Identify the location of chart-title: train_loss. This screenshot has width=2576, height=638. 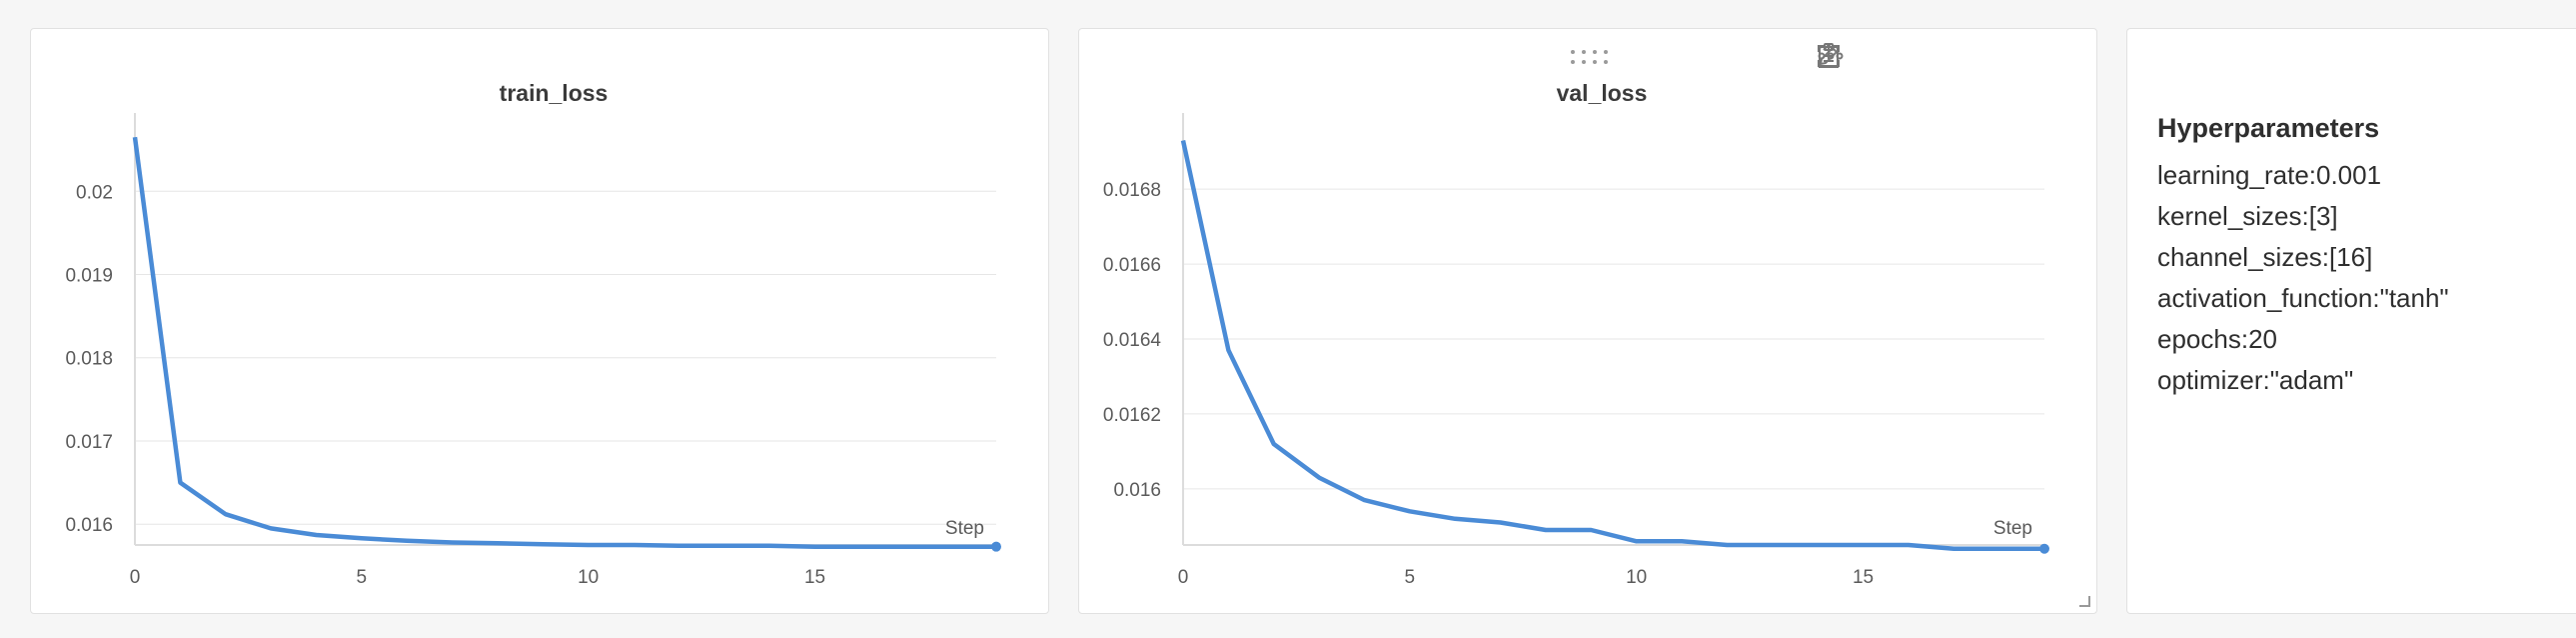
(554, 93).